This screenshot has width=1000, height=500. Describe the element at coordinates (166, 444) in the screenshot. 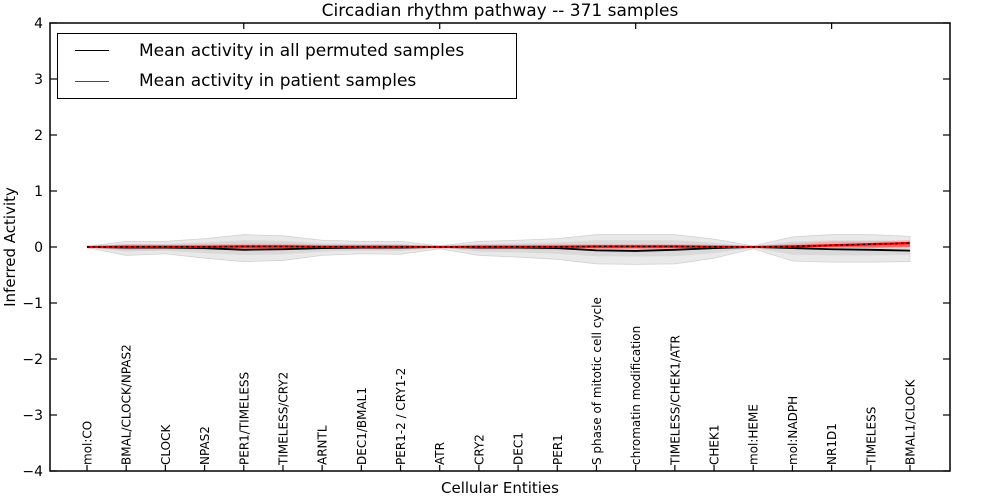

I see `x-tick-label: CLOCK` at that location.